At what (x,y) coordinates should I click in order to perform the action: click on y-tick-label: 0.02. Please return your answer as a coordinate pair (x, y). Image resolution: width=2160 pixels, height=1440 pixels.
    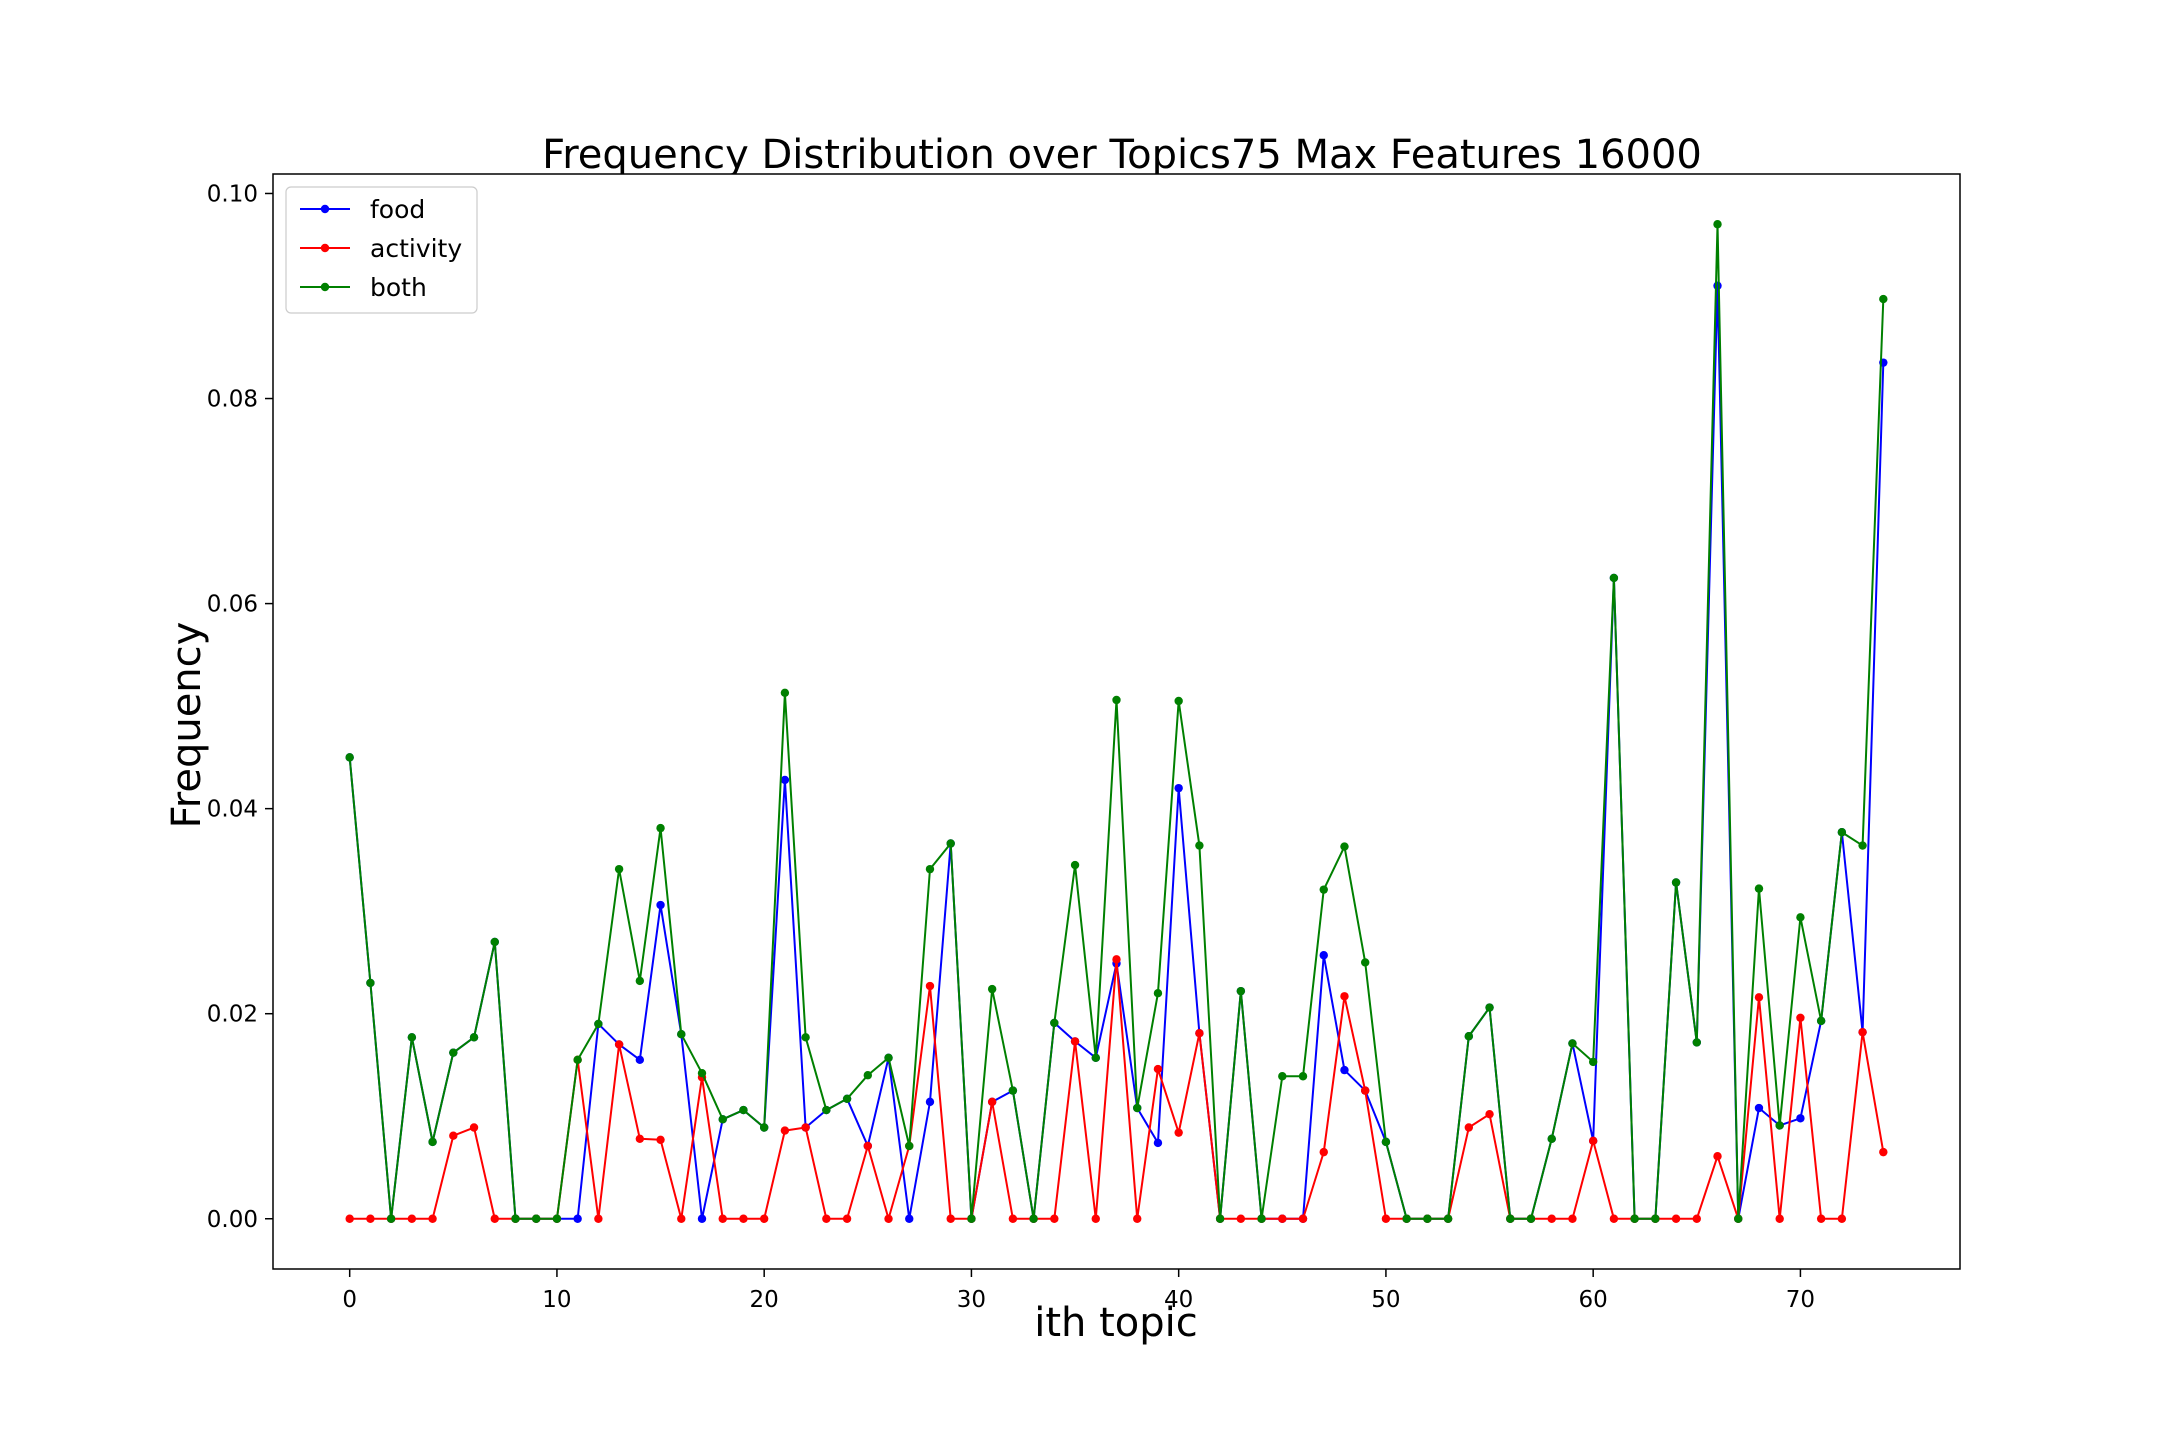
    Looking at the image, I should click on (232, 1015).